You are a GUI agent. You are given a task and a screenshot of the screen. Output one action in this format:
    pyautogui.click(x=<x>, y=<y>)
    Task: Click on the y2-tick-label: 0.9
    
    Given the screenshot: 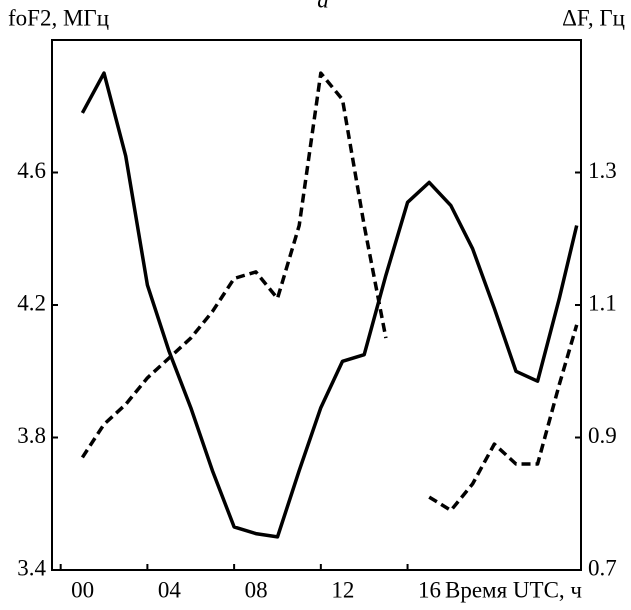 What is the action you would take?
    pyautogui.click(x=602, y=435)
    